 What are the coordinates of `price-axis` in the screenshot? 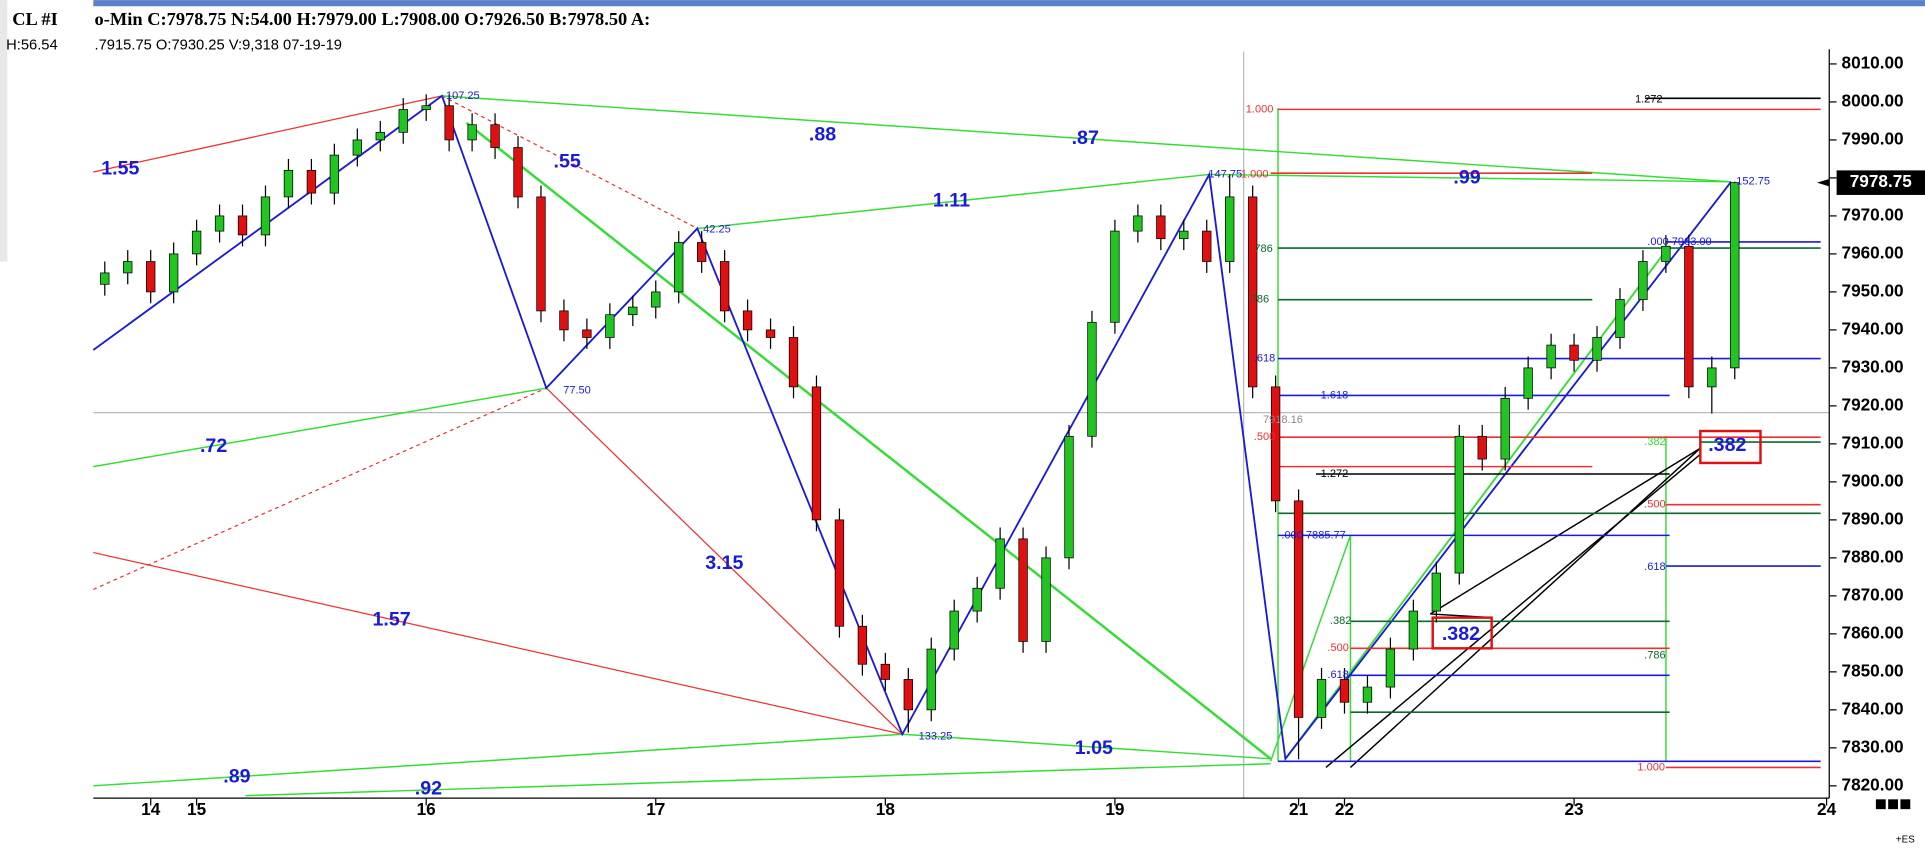 It's located at (1877, 425).